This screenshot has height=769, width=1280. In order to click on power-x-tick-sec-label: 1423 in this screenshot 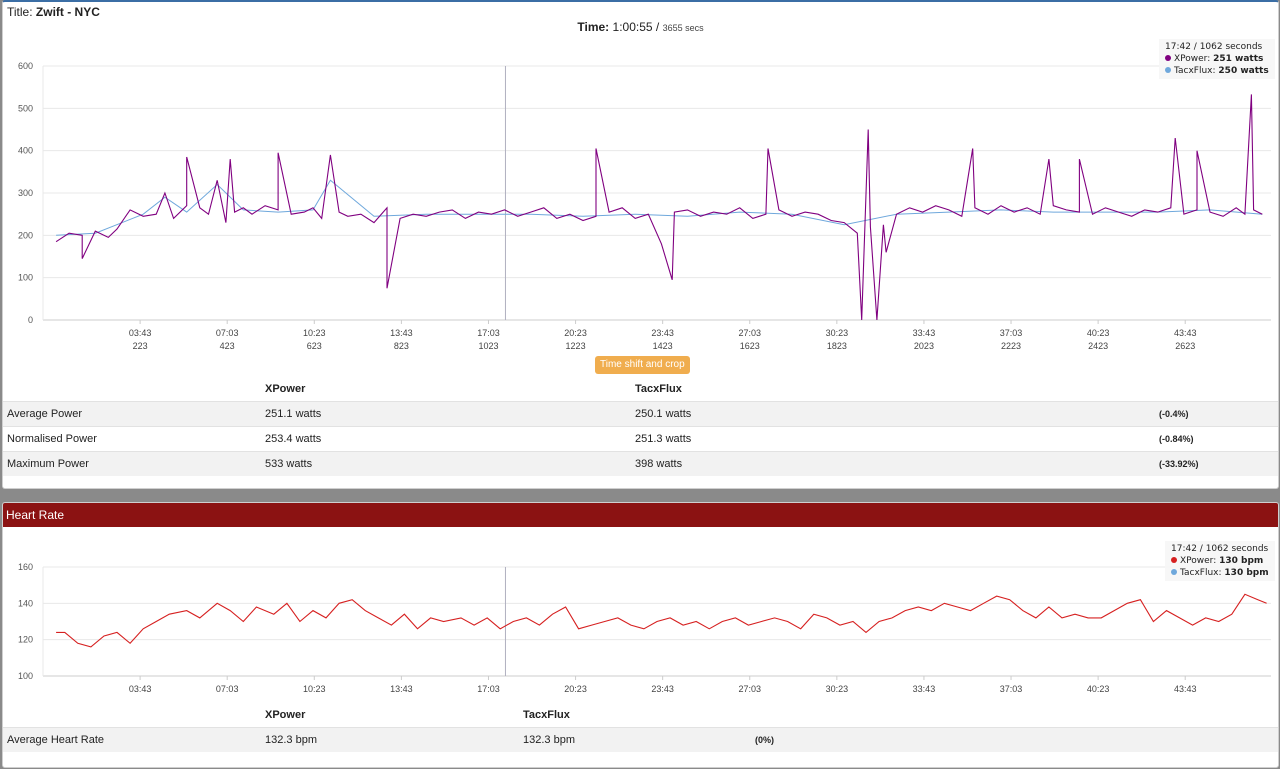, I will do `click(663, 346)`.